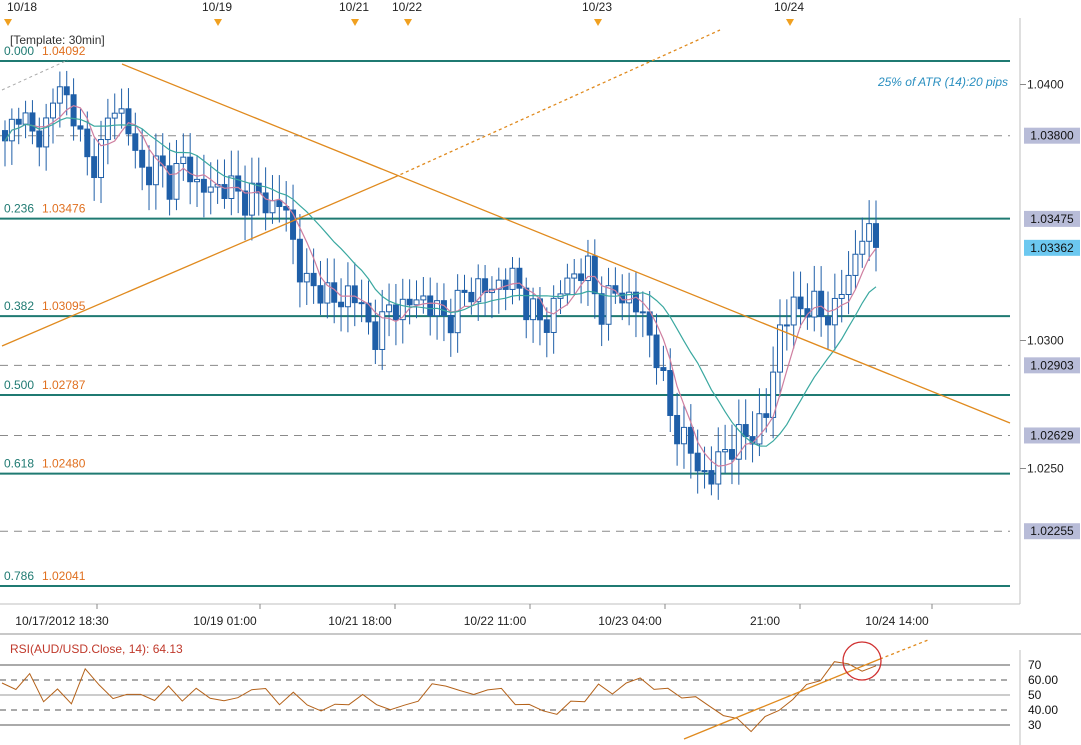 Image resolution: width=1081 pixels, height=745 pixels. Describe the element at coordinates (62, 621) in the screenshot. I see `time-axis-label: 10/17/2012 18:30` at that location.